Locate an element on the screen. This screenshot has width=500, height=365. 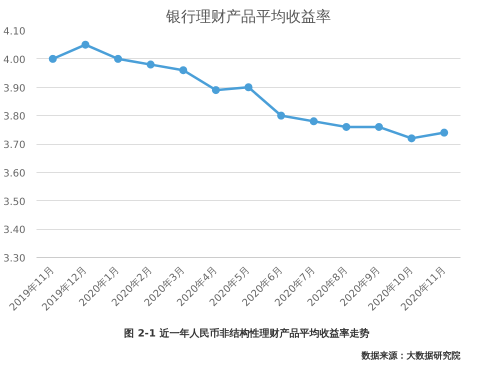
caption: 图 2-1 近一年人民币非结构性理财产品平均收益率走势 is located at coordinates (247, 334).